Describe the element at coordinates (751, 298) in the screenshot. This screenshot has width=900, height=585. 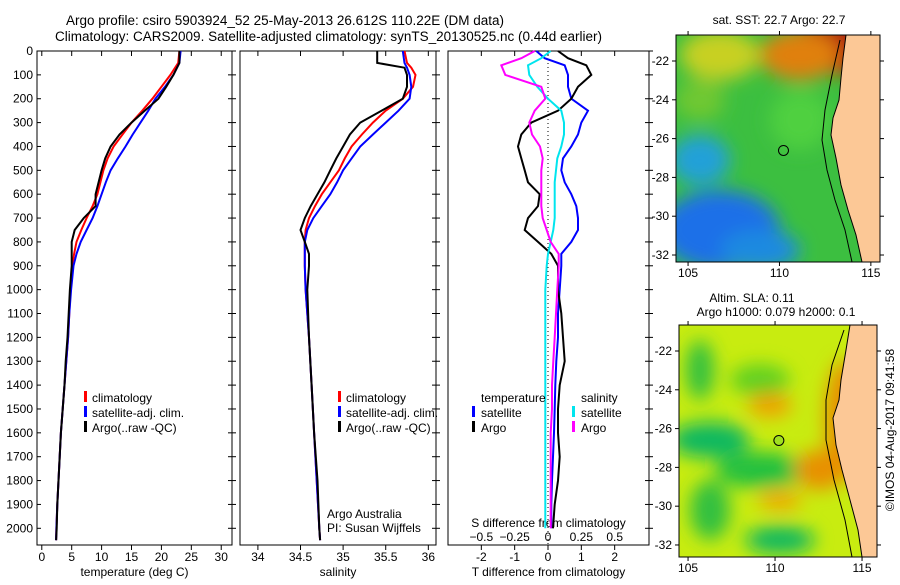
I see `sla-map-title-line1: Altim. SLA: 0.11` at that location.